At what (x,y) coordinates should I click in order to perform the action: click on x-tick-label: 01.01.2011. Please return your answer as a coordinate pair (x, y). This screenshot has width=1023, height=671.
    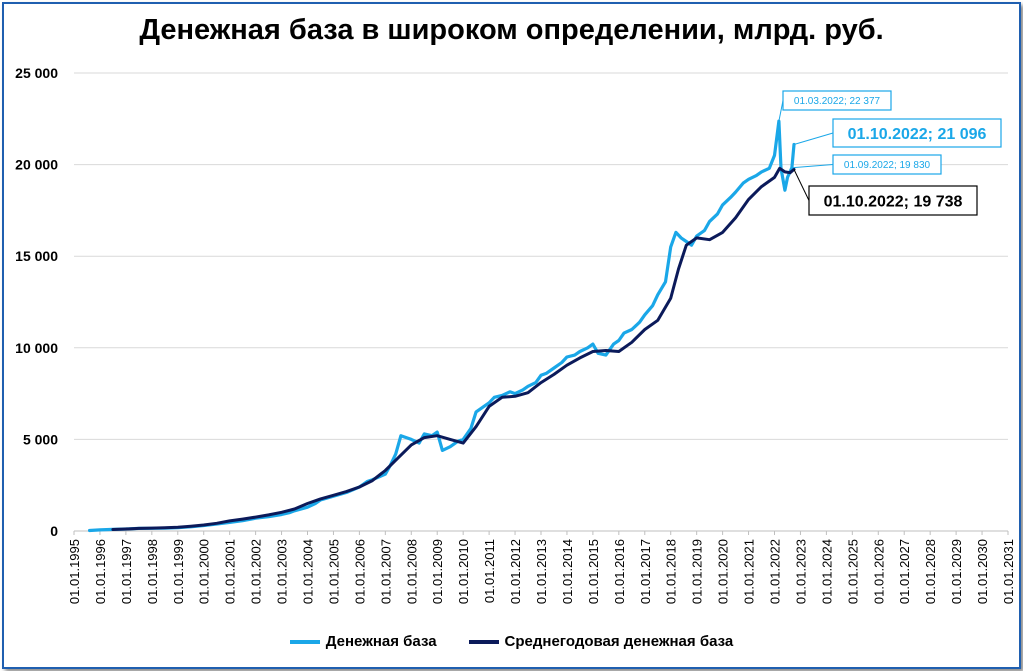
    Looking at the image, I should click on (489, 571).